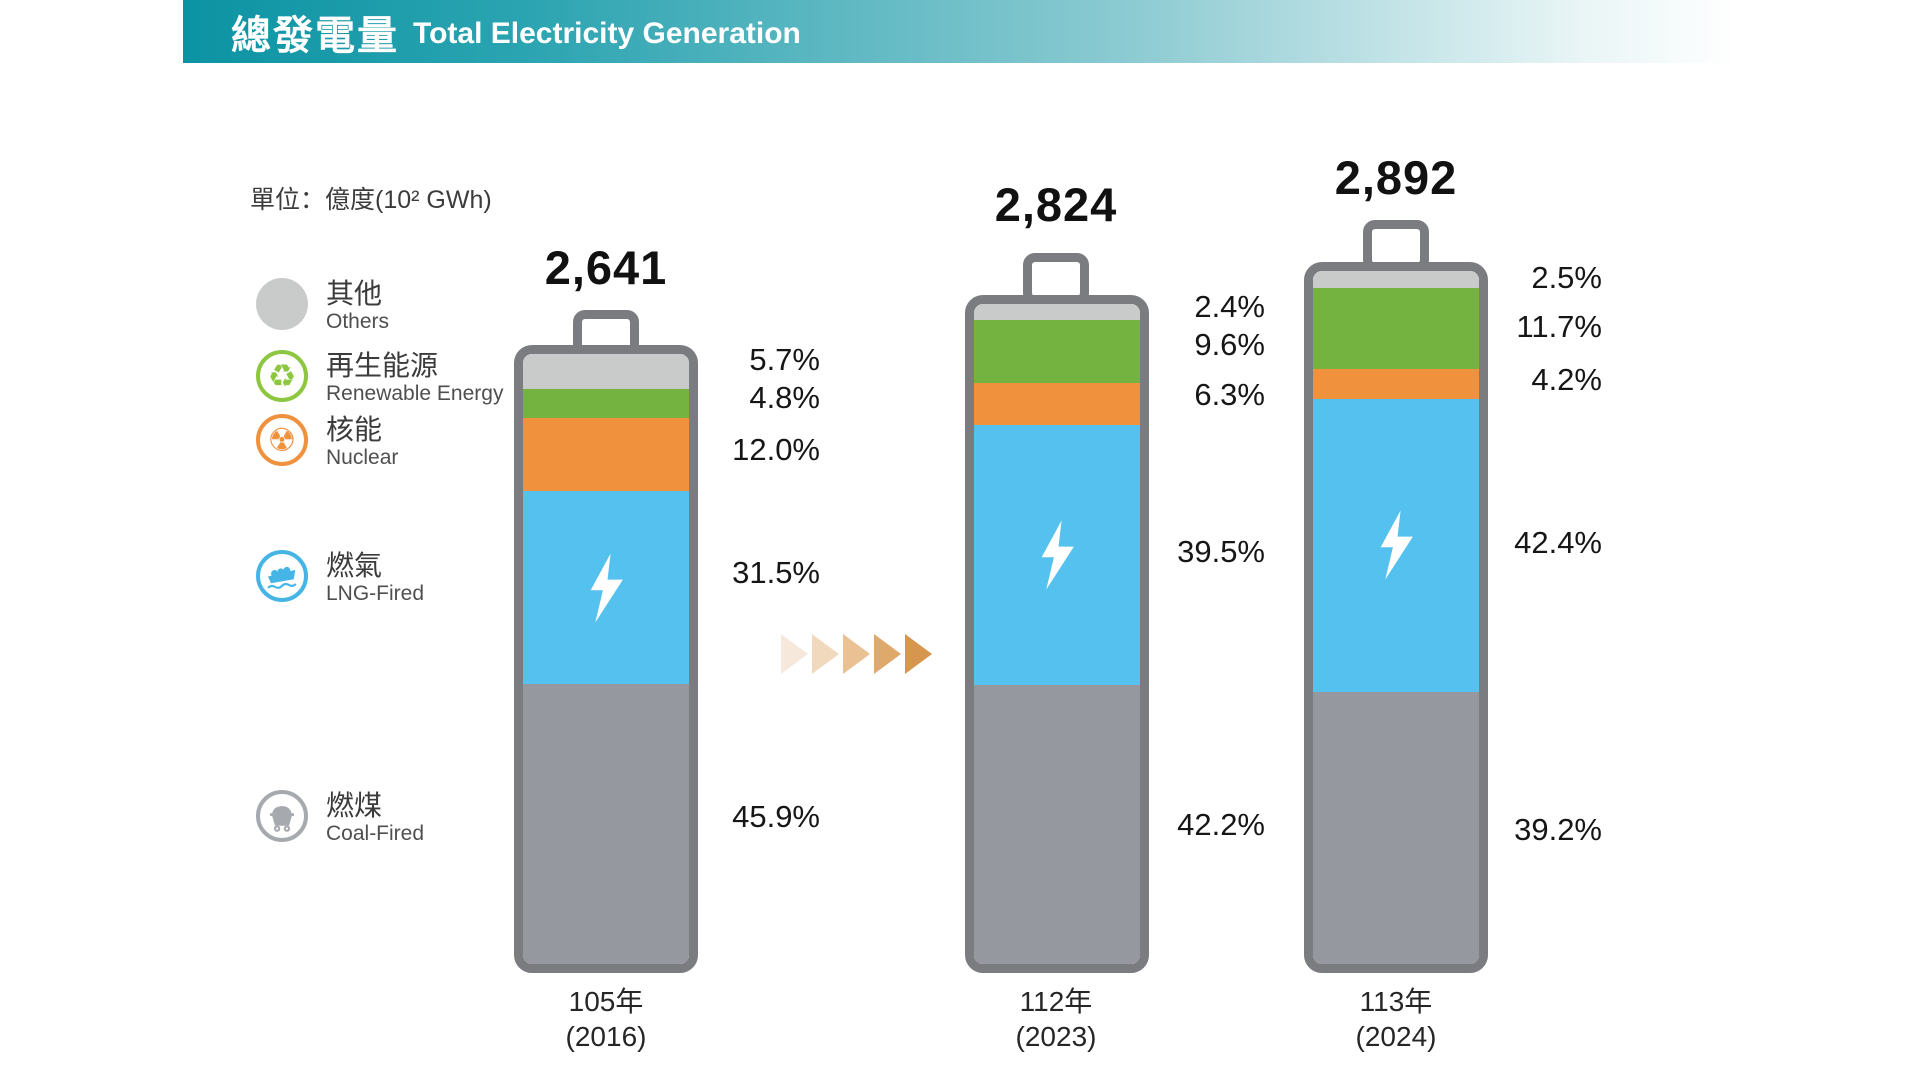 Image resolution: width=1920 pixels, height=1080 pixels. What do you see at coordinates (282, 440) in the screenshot?
I see `radiation-icon: ☢` at bounding box center [282, 440].